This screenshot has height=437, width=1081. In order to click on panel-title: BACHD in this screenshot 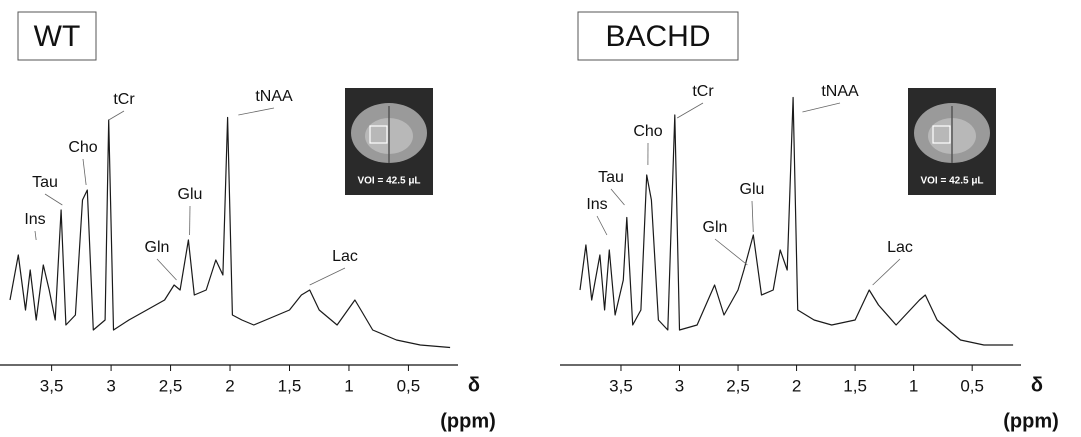, I will do `click(657, 36)`.